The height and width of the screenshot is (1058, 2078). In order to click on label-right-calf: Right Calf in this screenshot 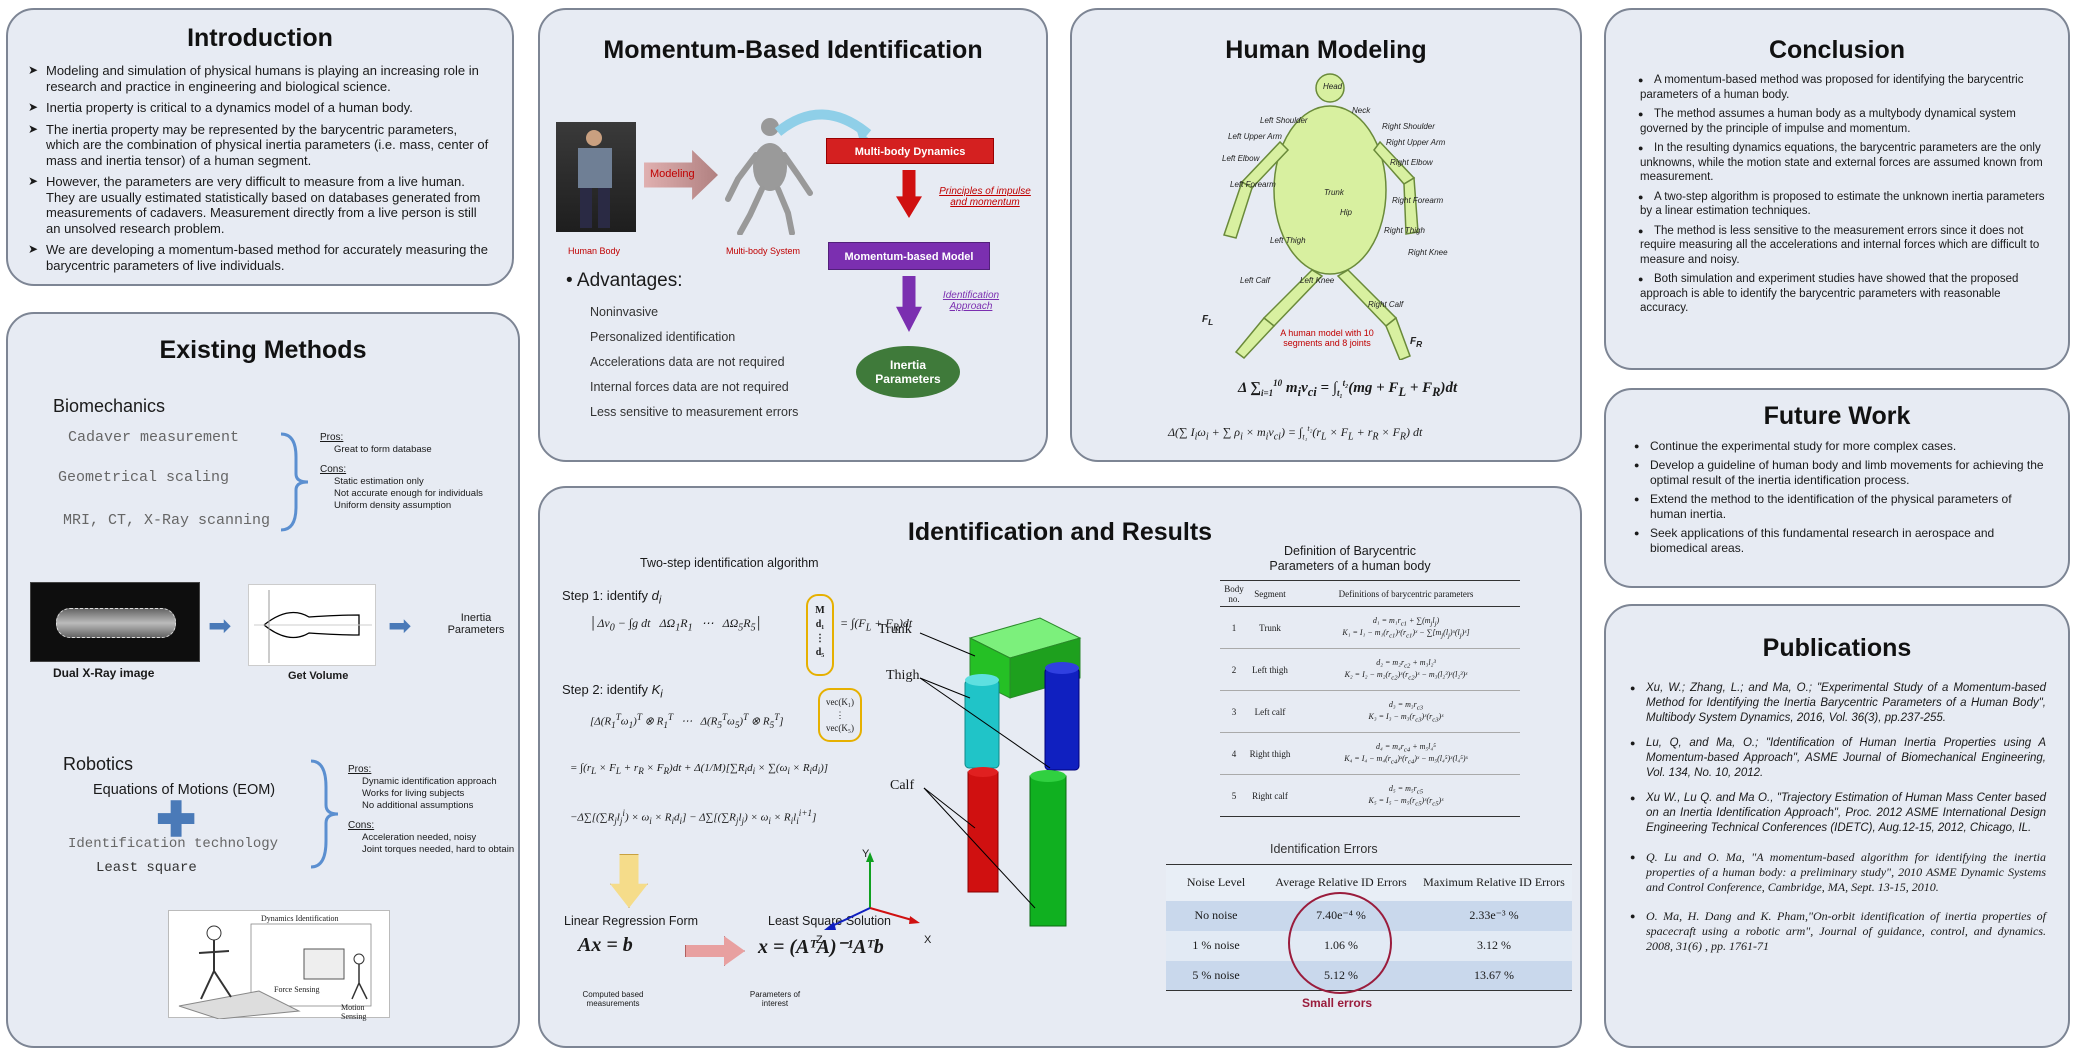, I will do `click(1386, 304)`.